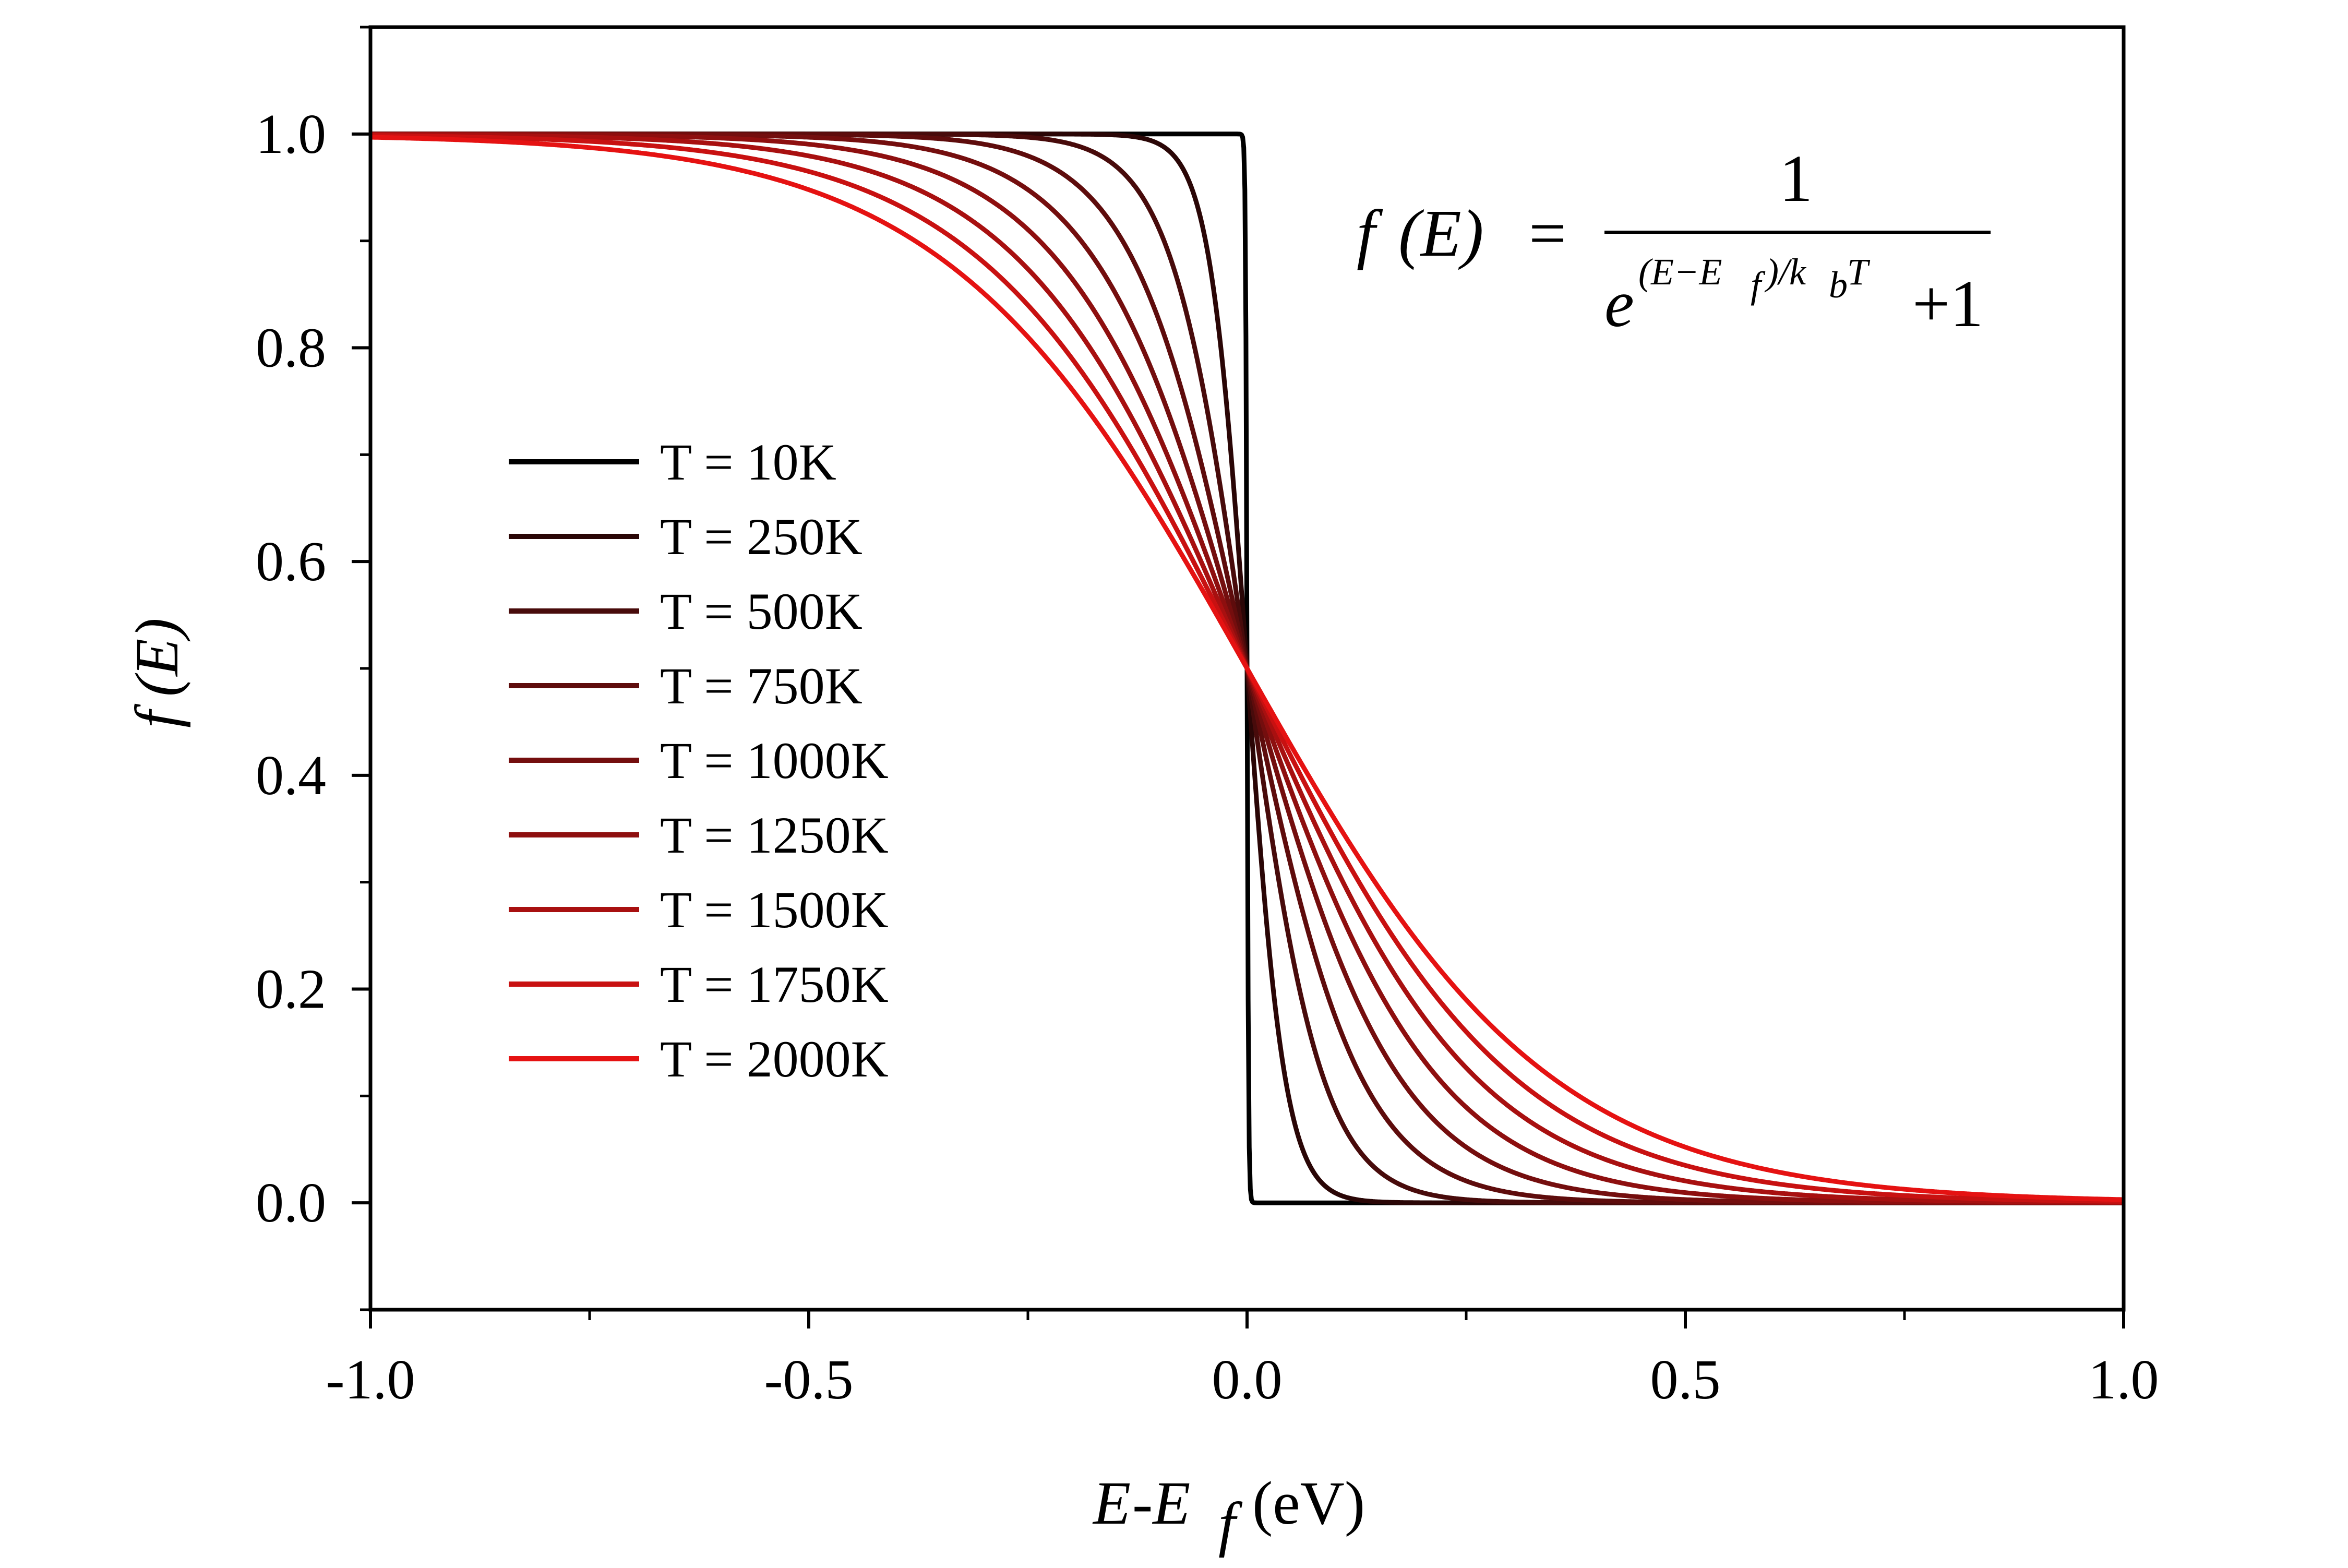  What do you see at coordinates (1674, 241) in the screenshot?
I see `formula-annotation: f (E) = 1 e (E−E f )/k b T +1` at bounding box center [1674, 241].